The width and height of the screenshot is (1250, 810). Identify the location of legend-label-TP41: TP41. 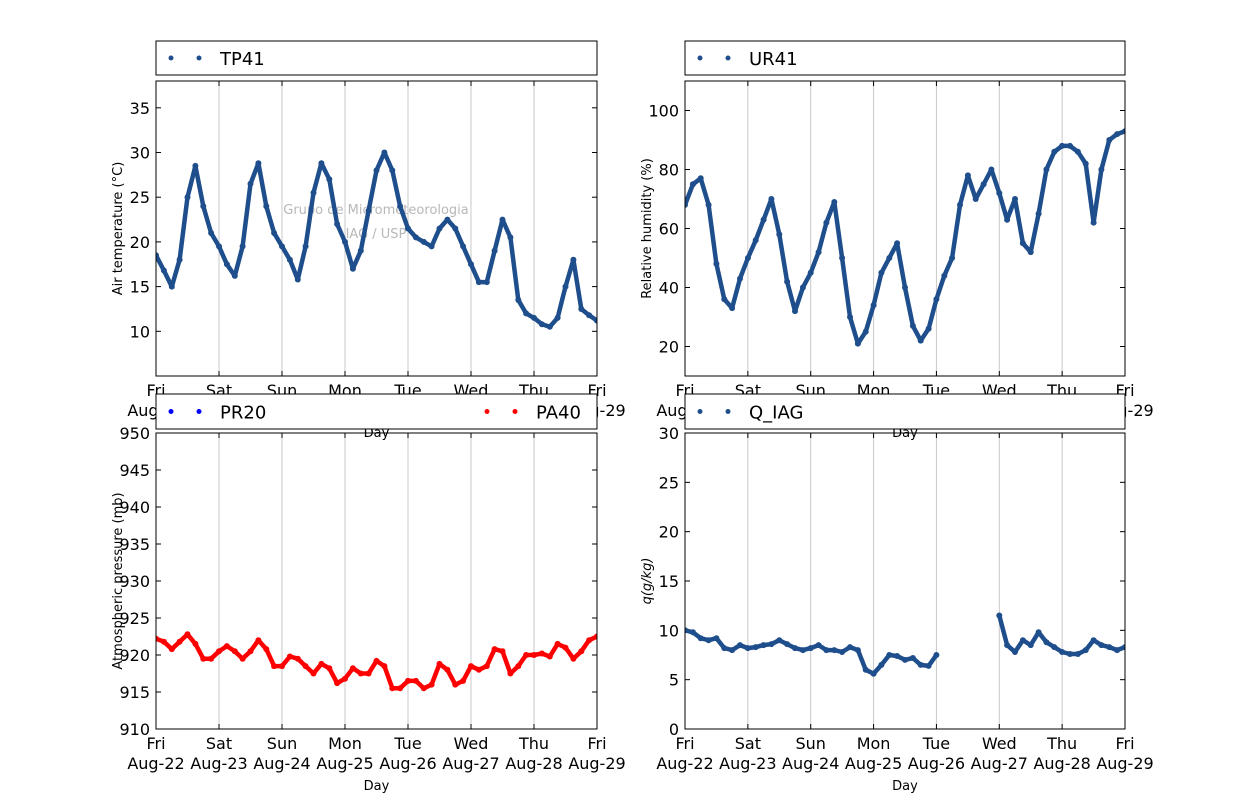
(242, 59).